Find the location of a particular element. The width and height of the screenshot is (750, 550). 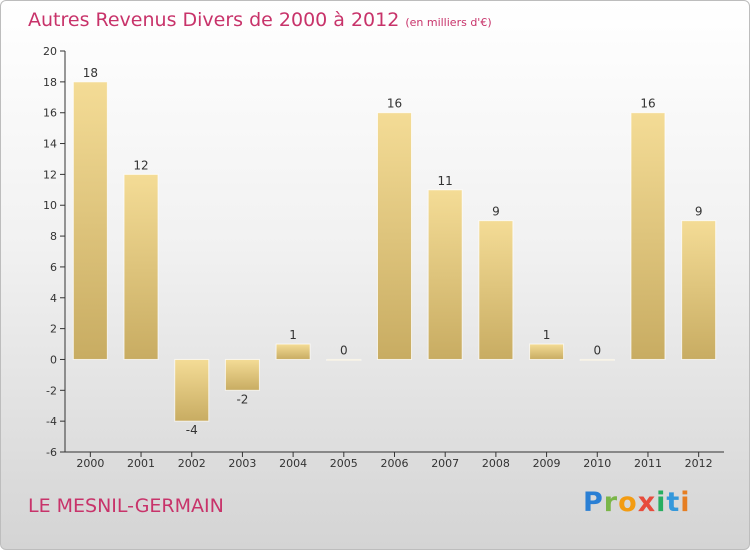

bar-value-label: -4 is located at coordinates (192, 430).